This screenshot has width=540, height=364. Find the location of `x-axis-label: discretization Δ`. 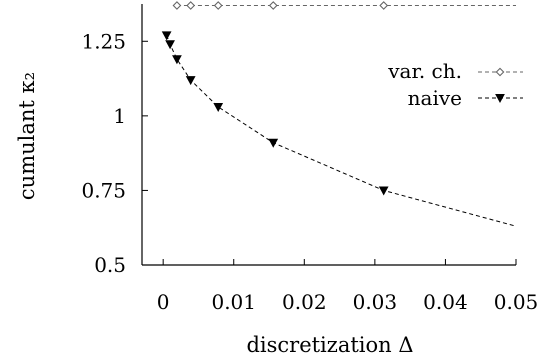

x-axis-label: discretization Δ is located at coordinates (329, 345).